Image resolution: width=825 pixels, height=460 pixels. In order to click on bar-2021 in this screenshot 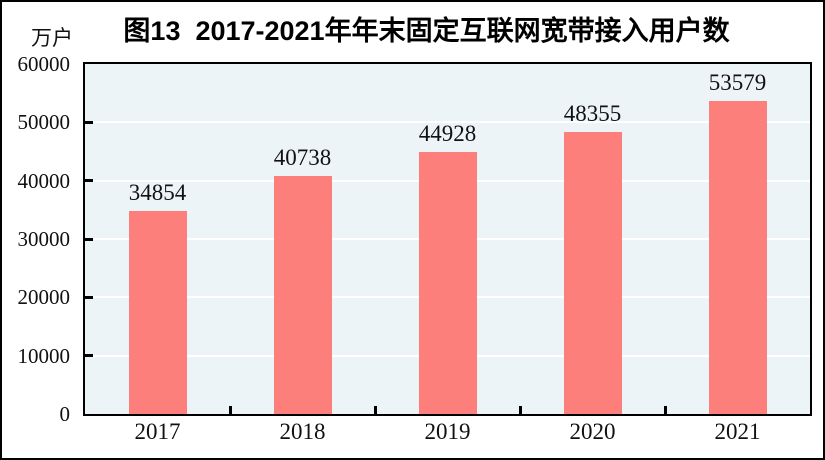, I will do `click(737, 257)`.